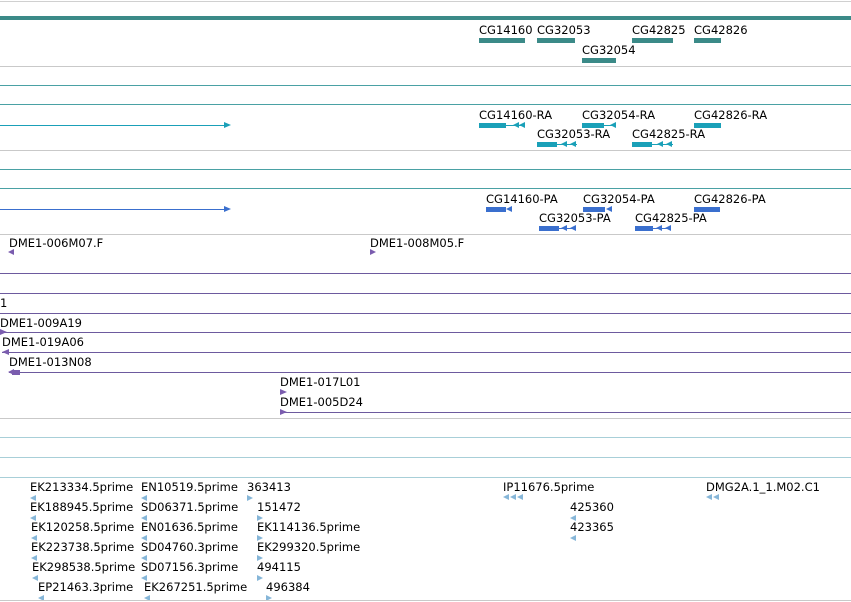 Image resolution: width=851 pixels, height=602 pixels. What do you see at coordinates (669, 134) in the screenshot?
I see `transcript-label-cg42825-ra: CG42825-RA` at bounding box center [669, 134].